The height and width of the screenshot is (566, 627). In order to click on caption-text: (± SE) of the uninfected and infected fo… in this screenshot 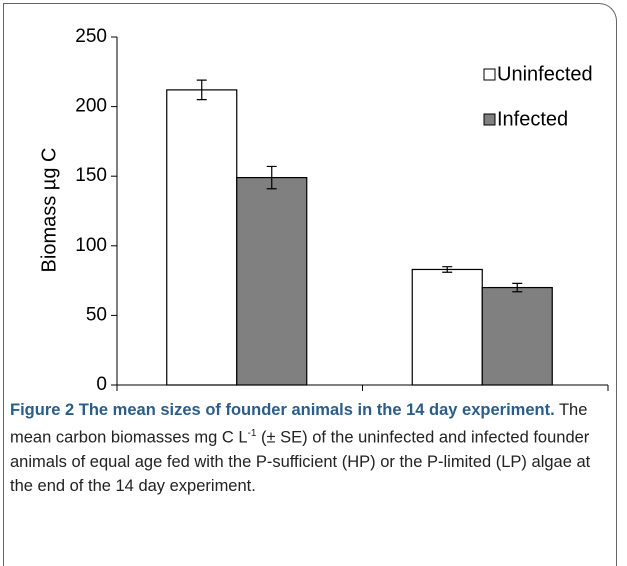, I will do `click(300, 461)`.